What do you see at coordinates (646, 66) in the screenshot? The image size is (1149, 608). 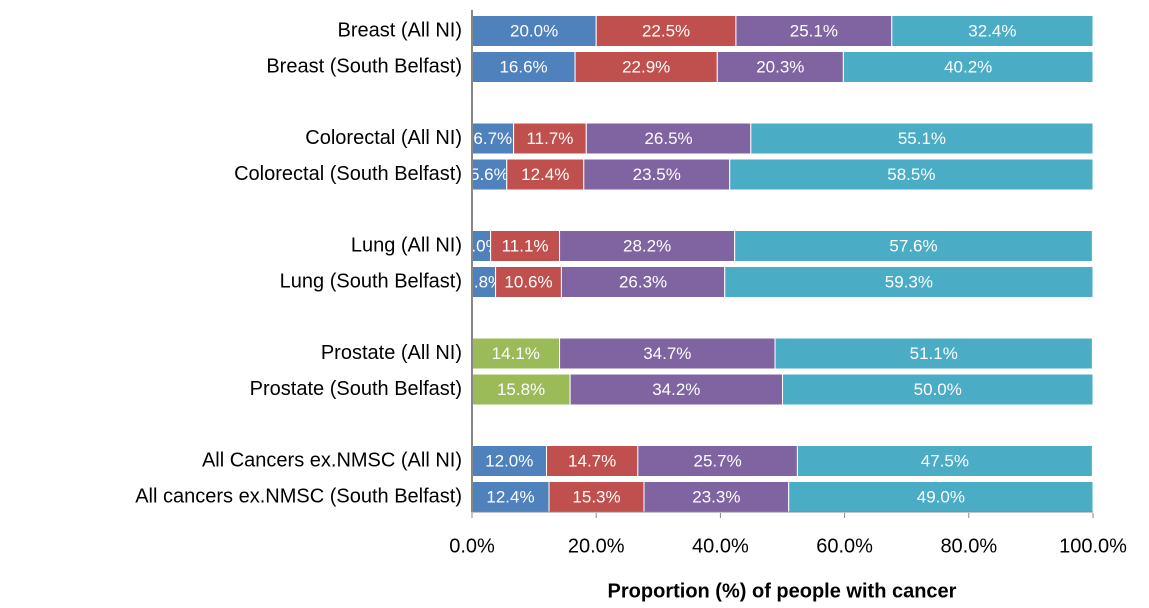 I see `value-label: 22.9%` at bounding box center [646, 66].